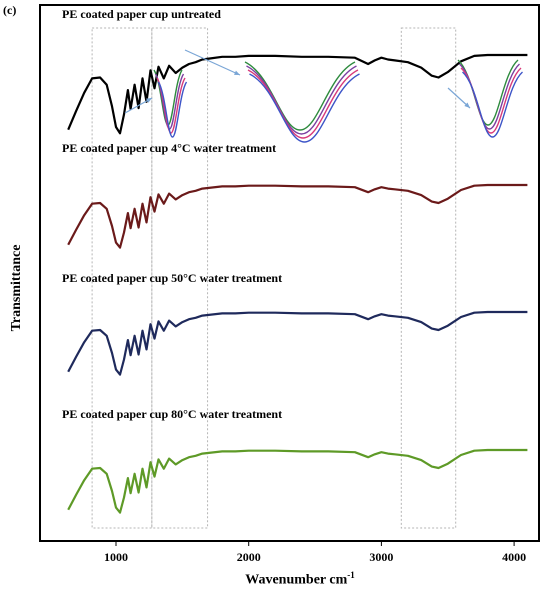 Image resolution: width=550 pixels, height=602 pixels. What do you see at coordinates (10, 10) in the screenshot?
I see `panel-label: (c)` at bounding box center [10, 10].